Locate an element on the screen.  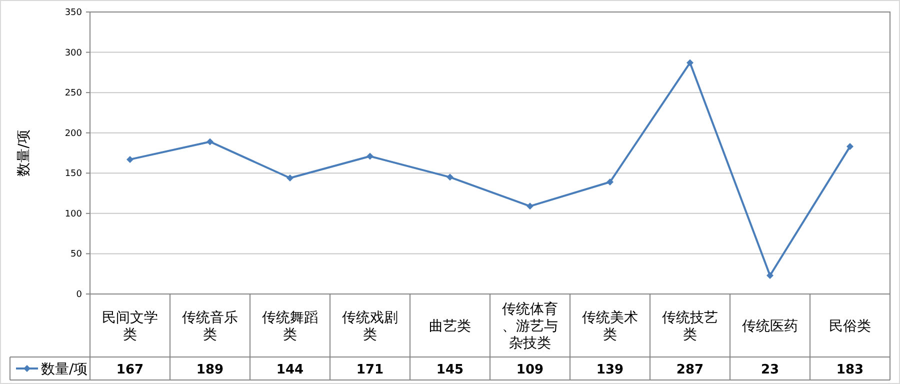
data-label: 183 is located at coordinates (850, 370).